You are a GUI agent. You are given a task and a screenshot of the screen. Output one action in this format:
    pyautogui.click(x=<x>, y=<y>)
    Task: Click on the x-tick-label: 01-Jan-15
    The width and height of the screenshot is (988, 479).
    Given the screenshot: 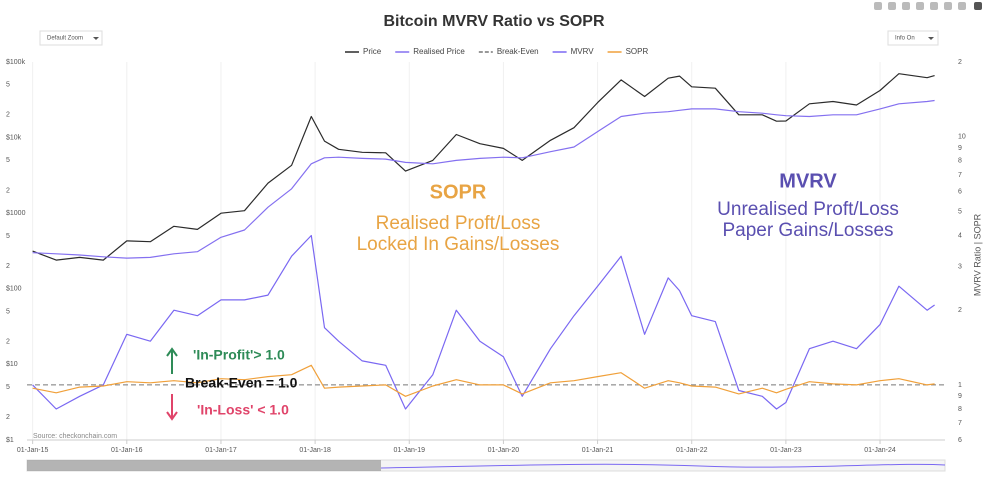 What is the action you would take?
    pyautogui.click(x=33, y=450)
    